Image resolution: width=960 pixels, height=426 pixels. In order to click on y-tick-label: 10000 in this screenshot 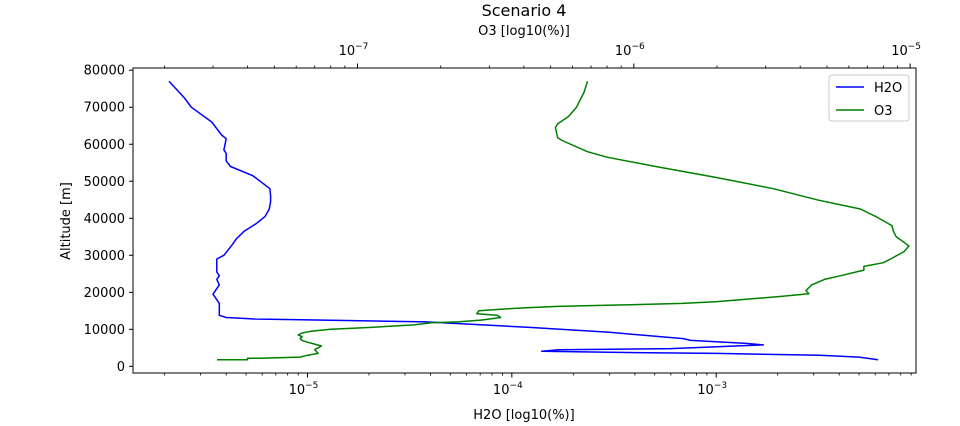, I will do `click(104, 330)`.